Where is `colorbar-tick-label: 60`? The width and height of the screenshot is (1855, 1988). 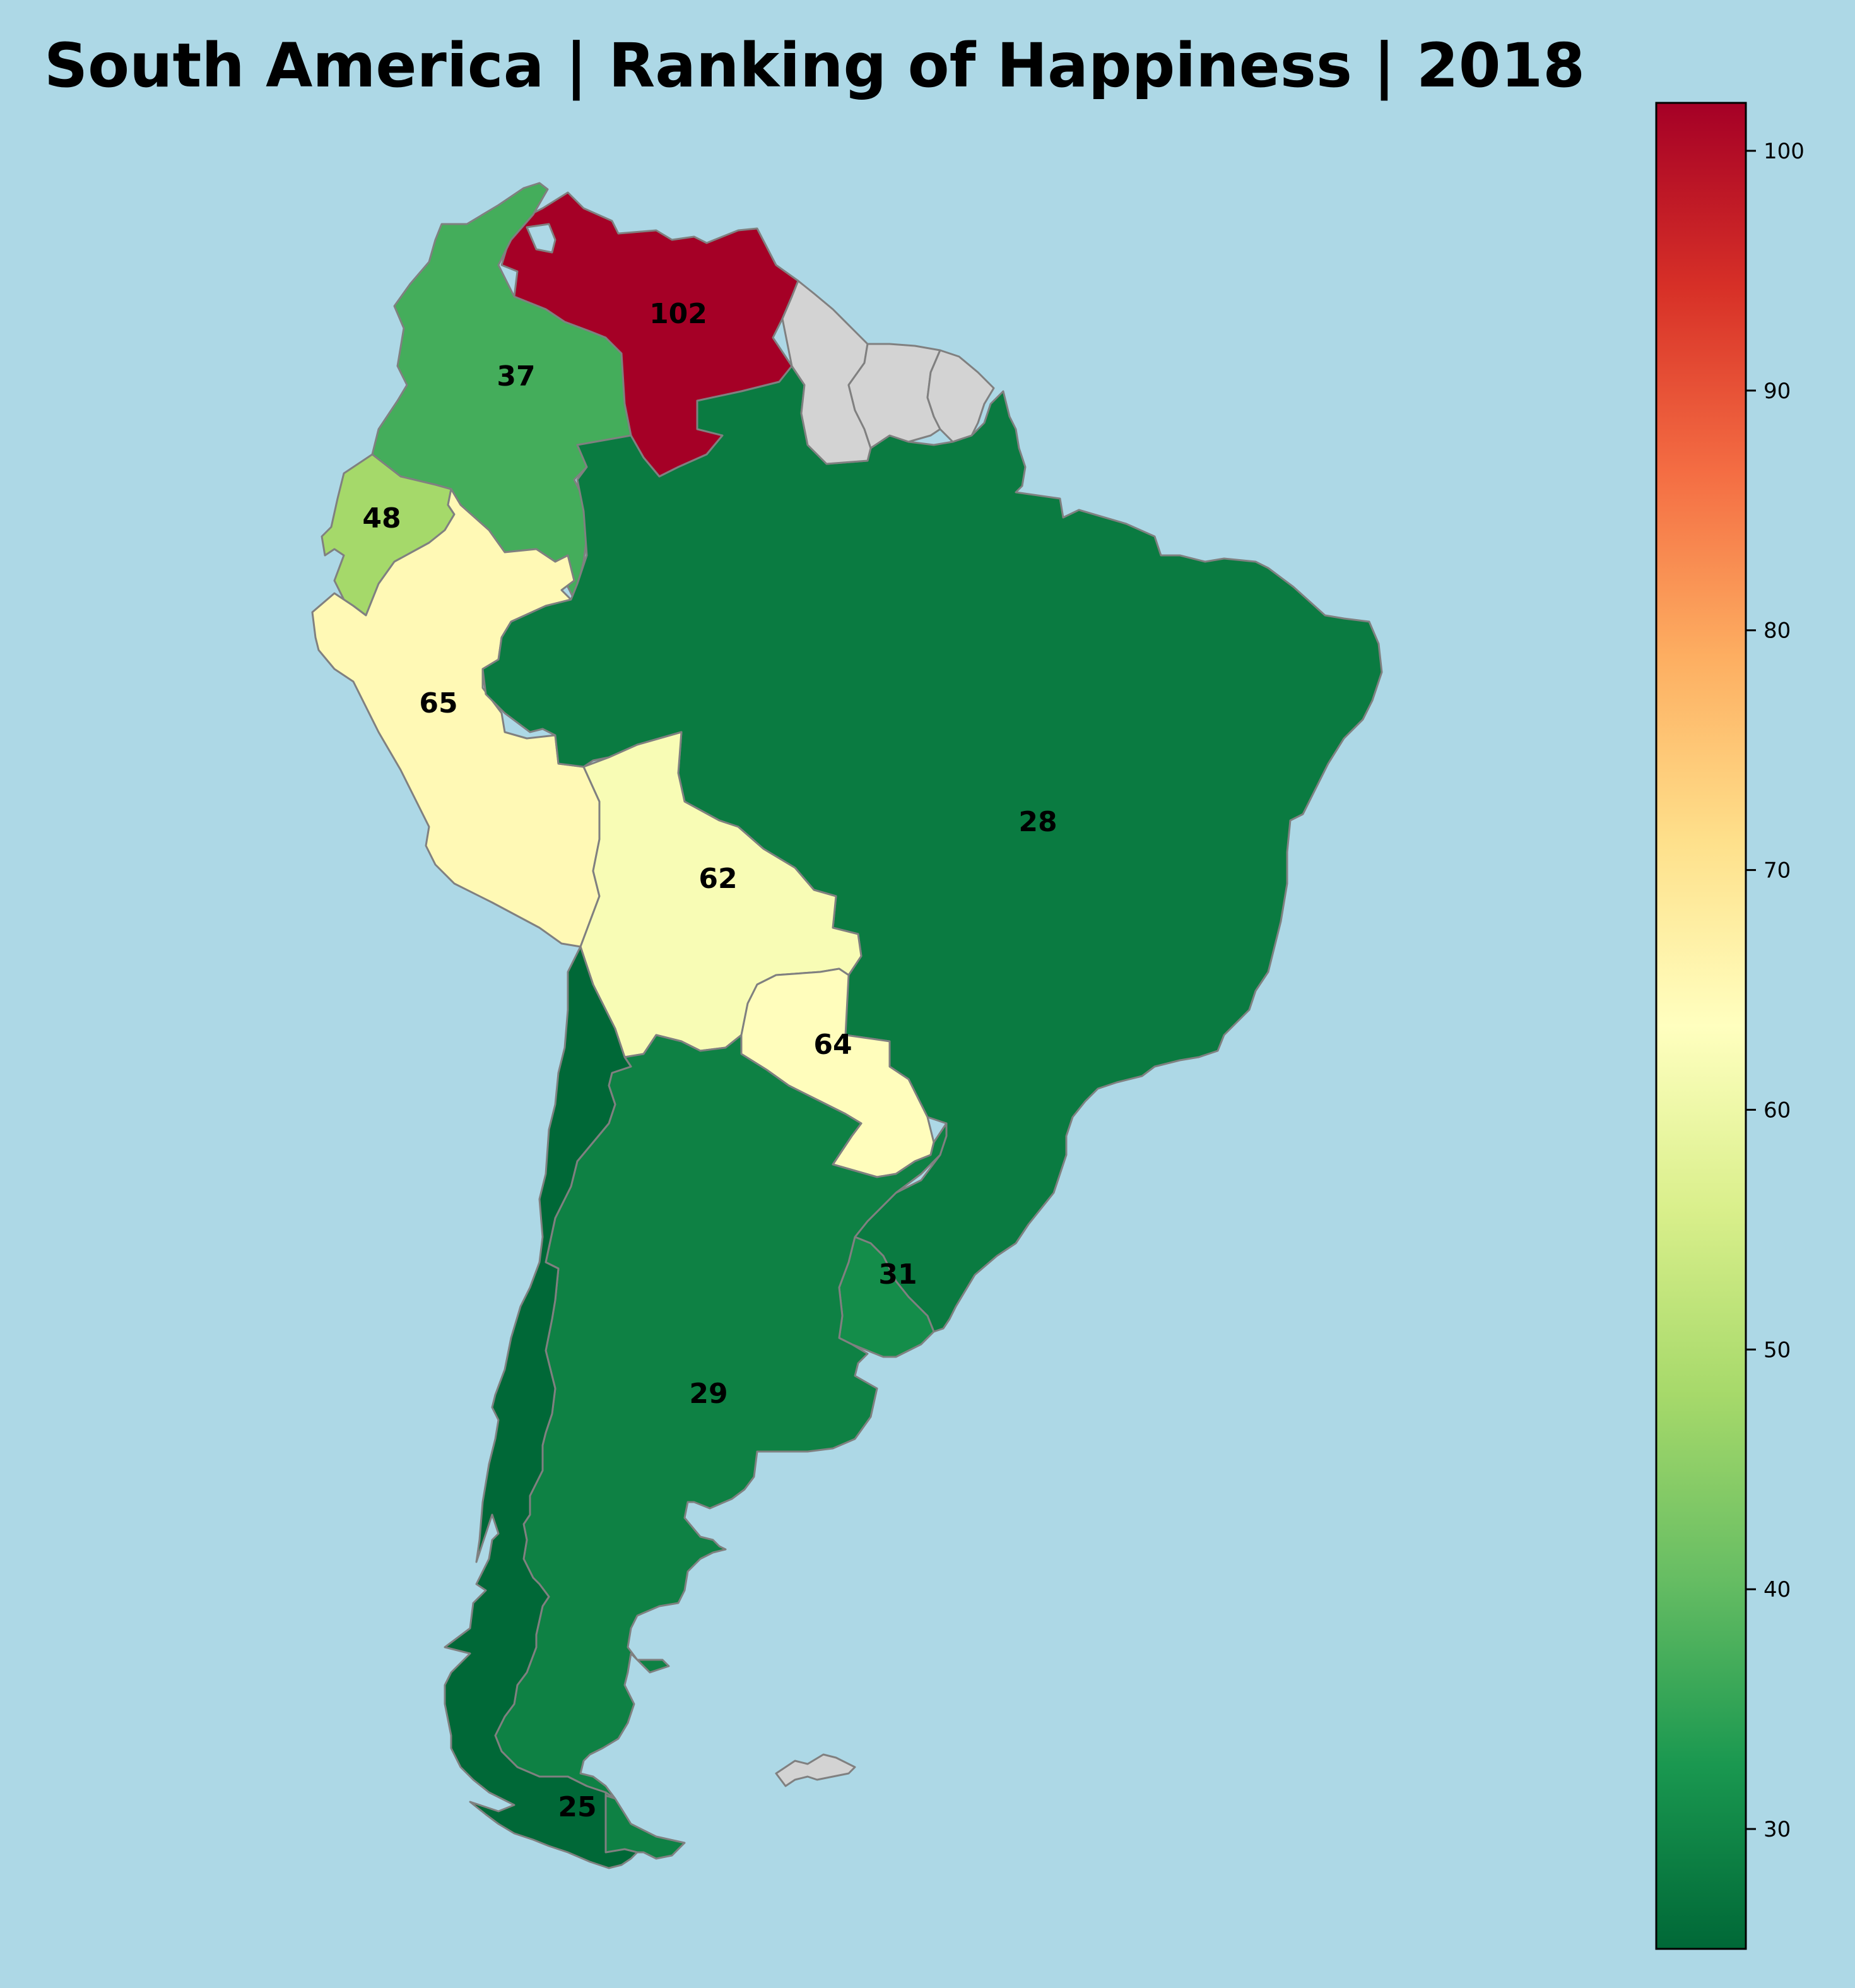 colorbar-tick-label: 60 is located at coordinates (1777, 1110).